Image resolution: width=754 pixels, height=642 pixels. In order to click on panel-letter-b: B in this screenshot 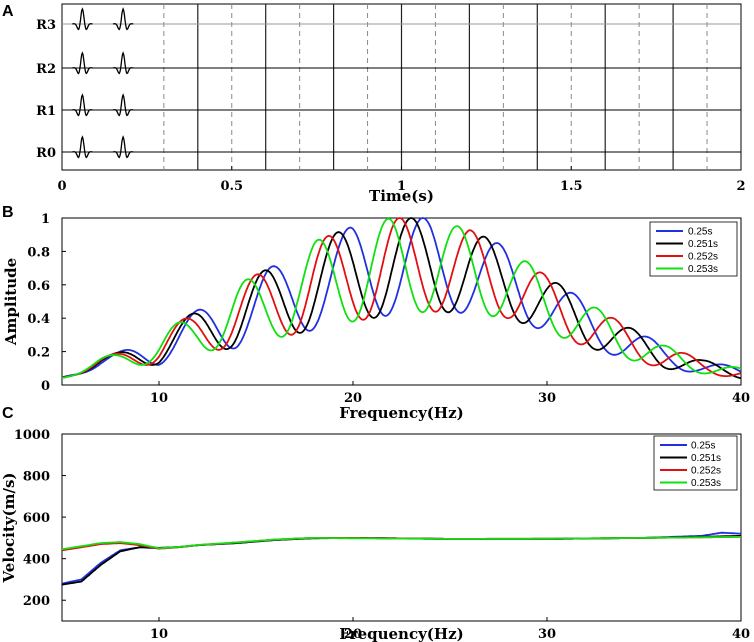, I will do `click(8, 212)`.